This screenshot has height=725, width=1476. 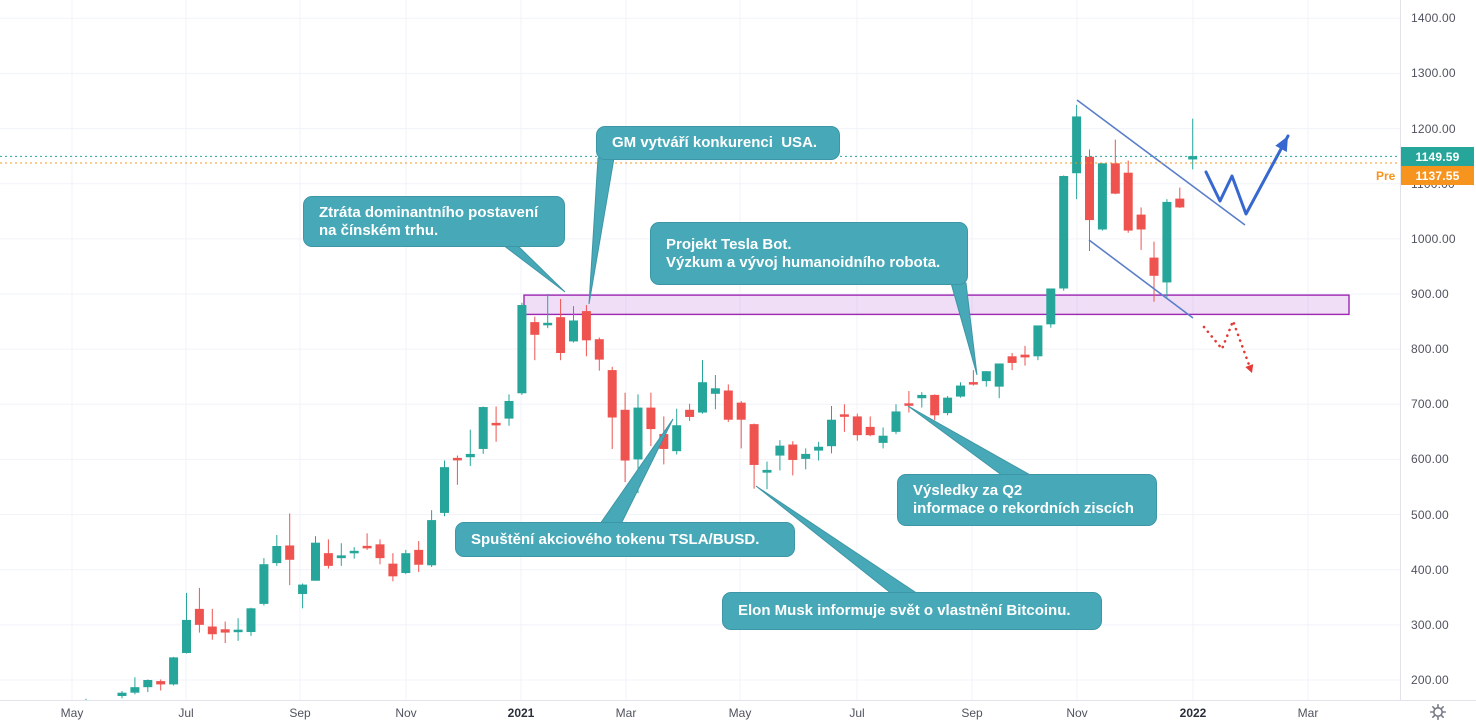 What do you see at coordinates (718, 143) in the screenshot?
I see `callout-gm: GM vytváří konkurenci USA.` at bounding box center [718, 143].